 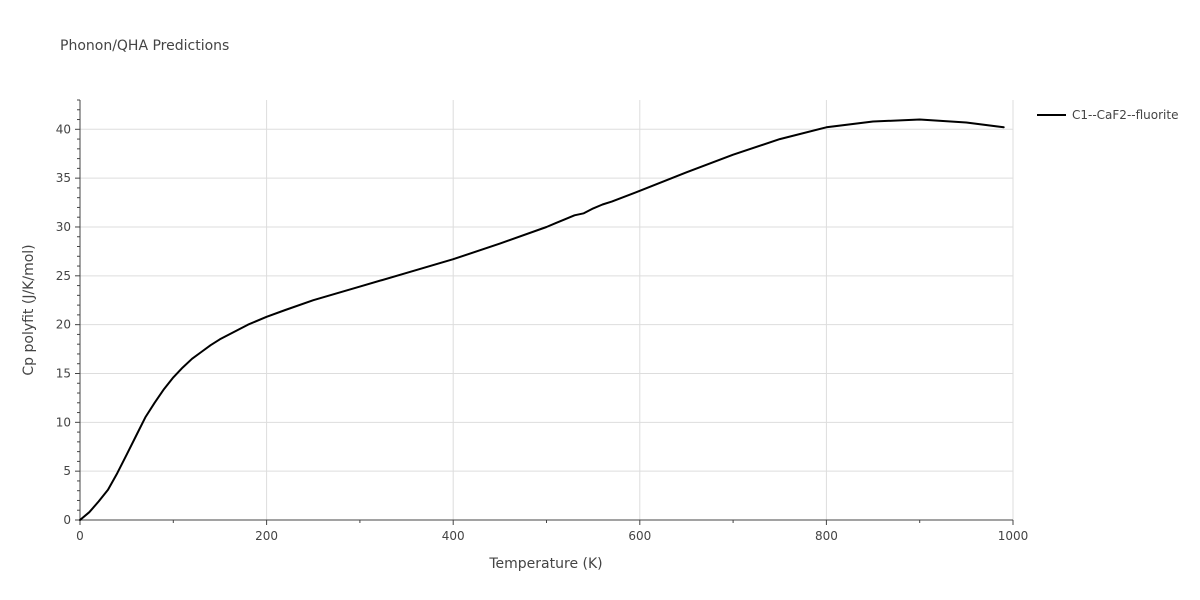 What do you see at coordinates (266, 536) in the screenshot?
I see `x-tick-label: 200` at bounding box center [266, 536].